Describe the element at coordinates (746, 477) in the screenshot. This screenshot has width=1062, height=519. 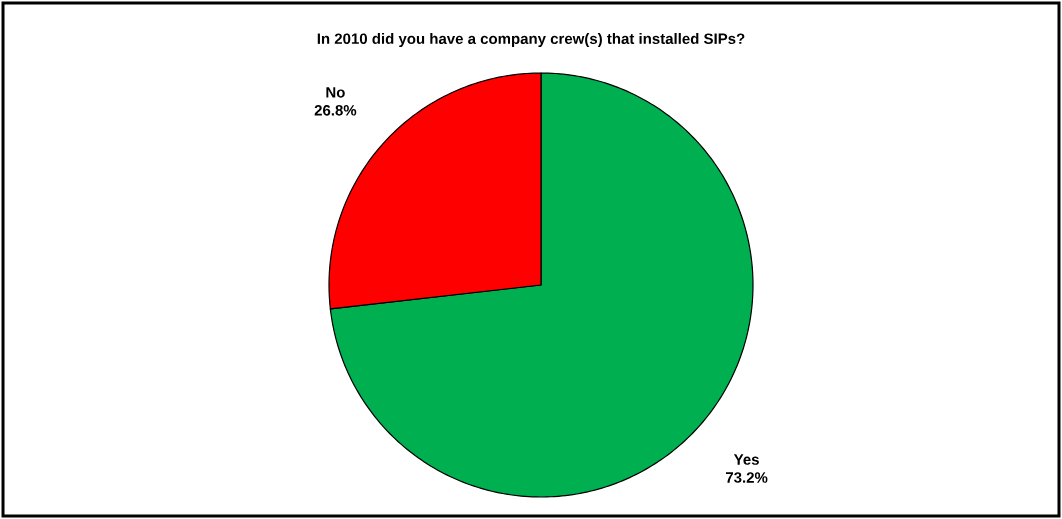
I see `data-label: 73.2%` at that location.